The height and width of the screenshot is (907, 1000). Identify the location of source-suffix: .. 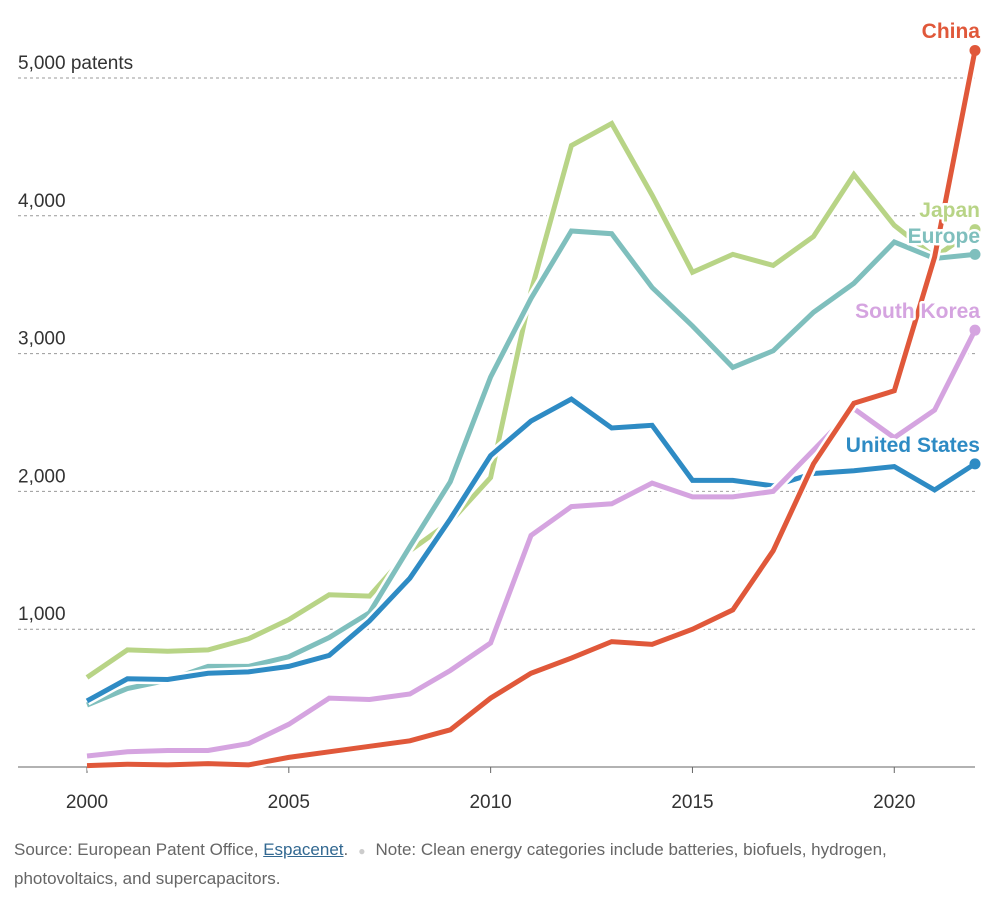
(346, 849).